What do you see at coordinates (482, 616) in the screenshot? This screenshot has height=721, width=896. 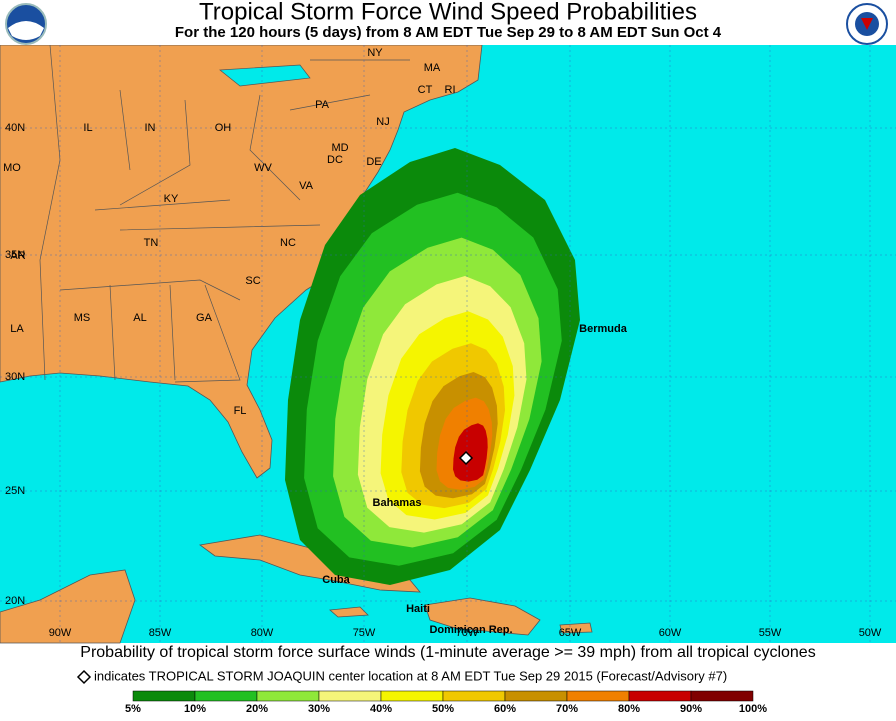 I see `hispaniola` at bounding box center [482, 616].